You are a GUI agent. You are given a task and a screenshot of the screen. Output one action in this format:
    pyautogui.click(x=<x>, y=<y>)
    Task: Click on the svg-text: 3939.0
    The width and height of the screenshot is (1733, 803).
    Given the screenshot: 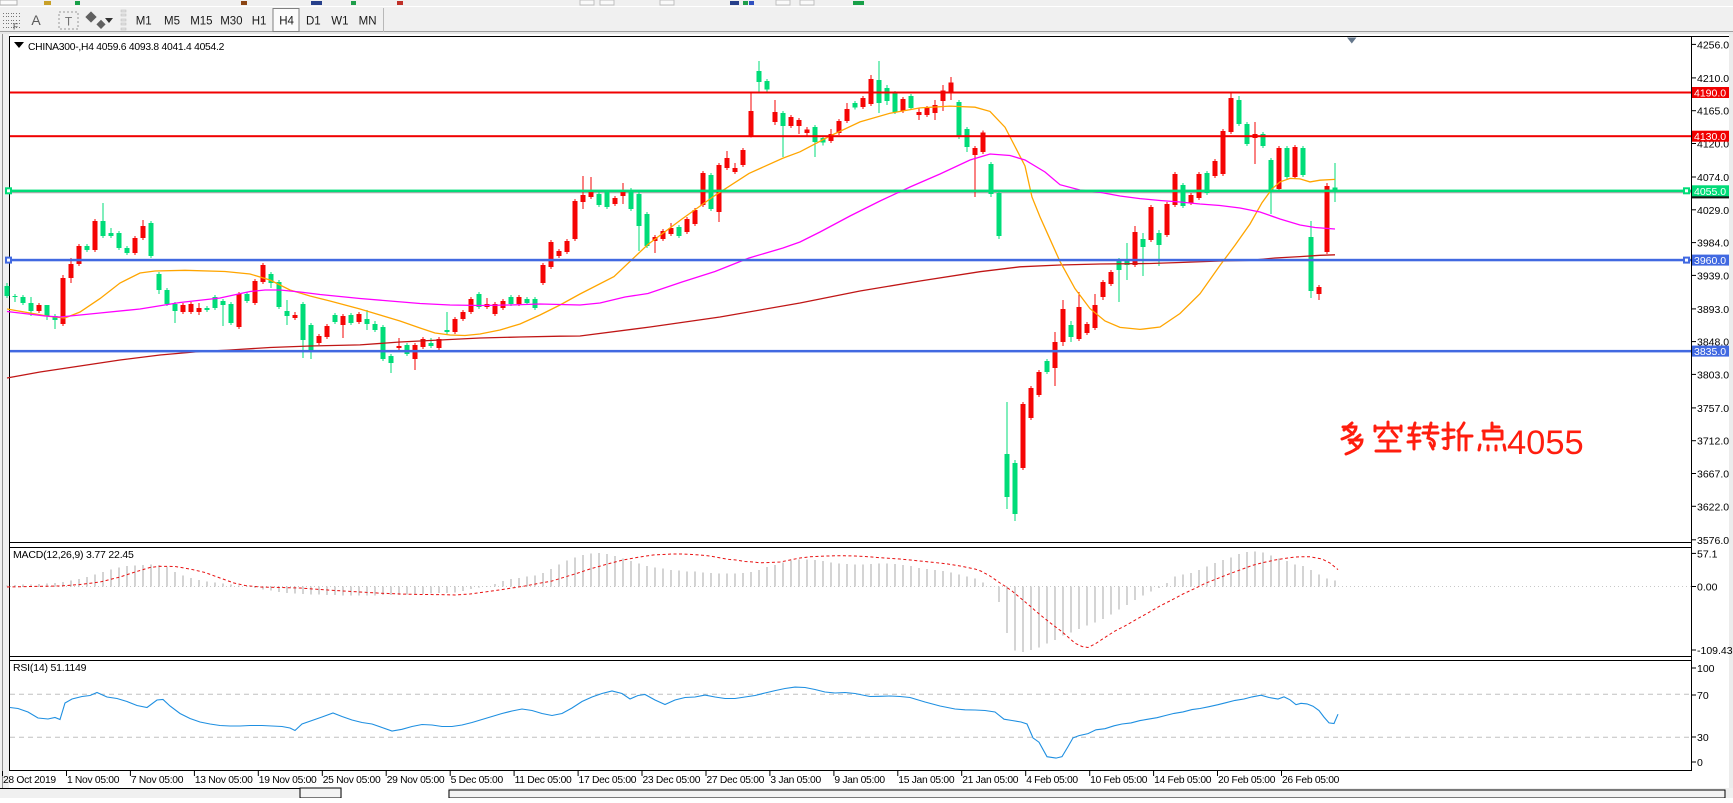 What is the action you would take?
    pyautogui.click(x=1713, y=276)
    